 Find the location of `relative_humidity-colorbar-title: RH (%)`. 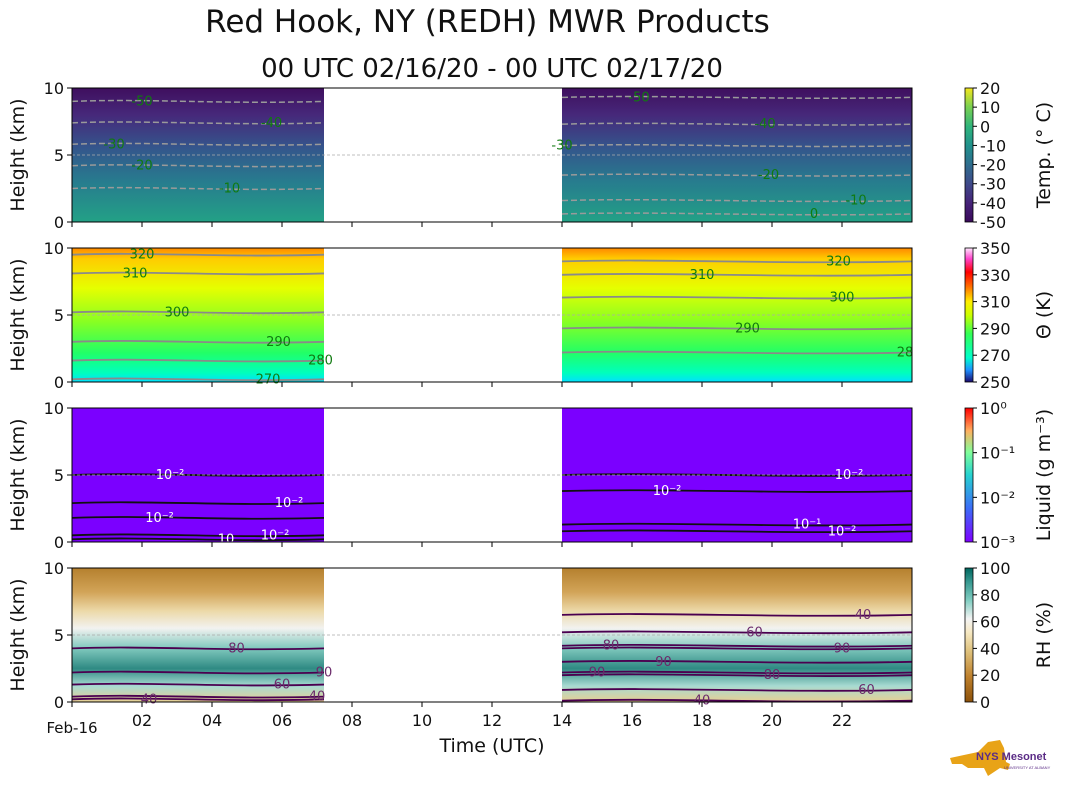

relative_humidity-colorbar-title: RH (%) is located at coordinates (1044, 635).